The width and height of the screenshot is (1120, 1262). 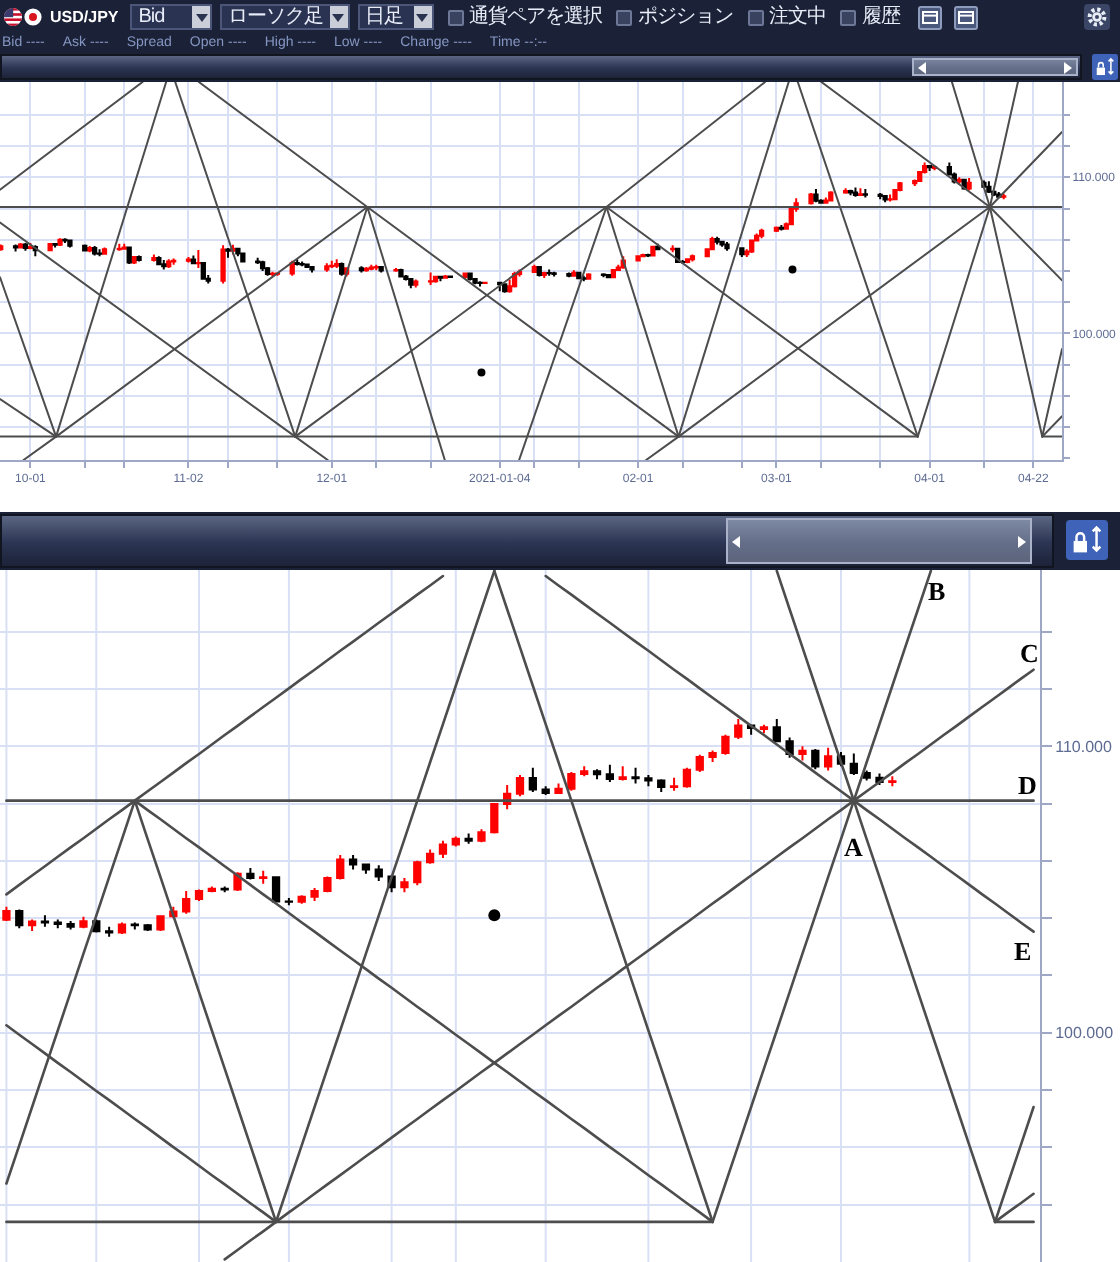 What do you see at coordinates (1084, 746) in the screenshot?
I see `y-tick-label: 110.000` at bounding box center [1084, 746].